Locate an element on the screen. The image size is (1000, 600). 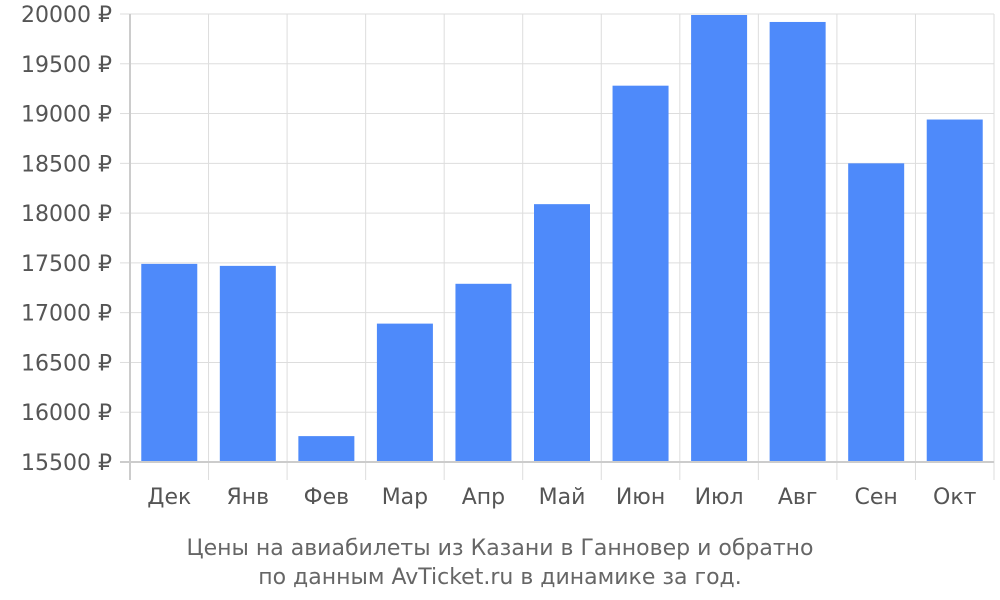
y-tick-label: 19000 ₽ is located at coordinates (66, 115).